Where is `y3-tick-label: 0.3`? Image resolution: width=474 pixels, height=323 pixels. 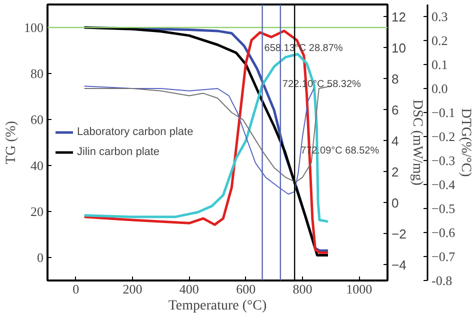 y3-tick-label: 0.3 is located at coordinates (440, 16).